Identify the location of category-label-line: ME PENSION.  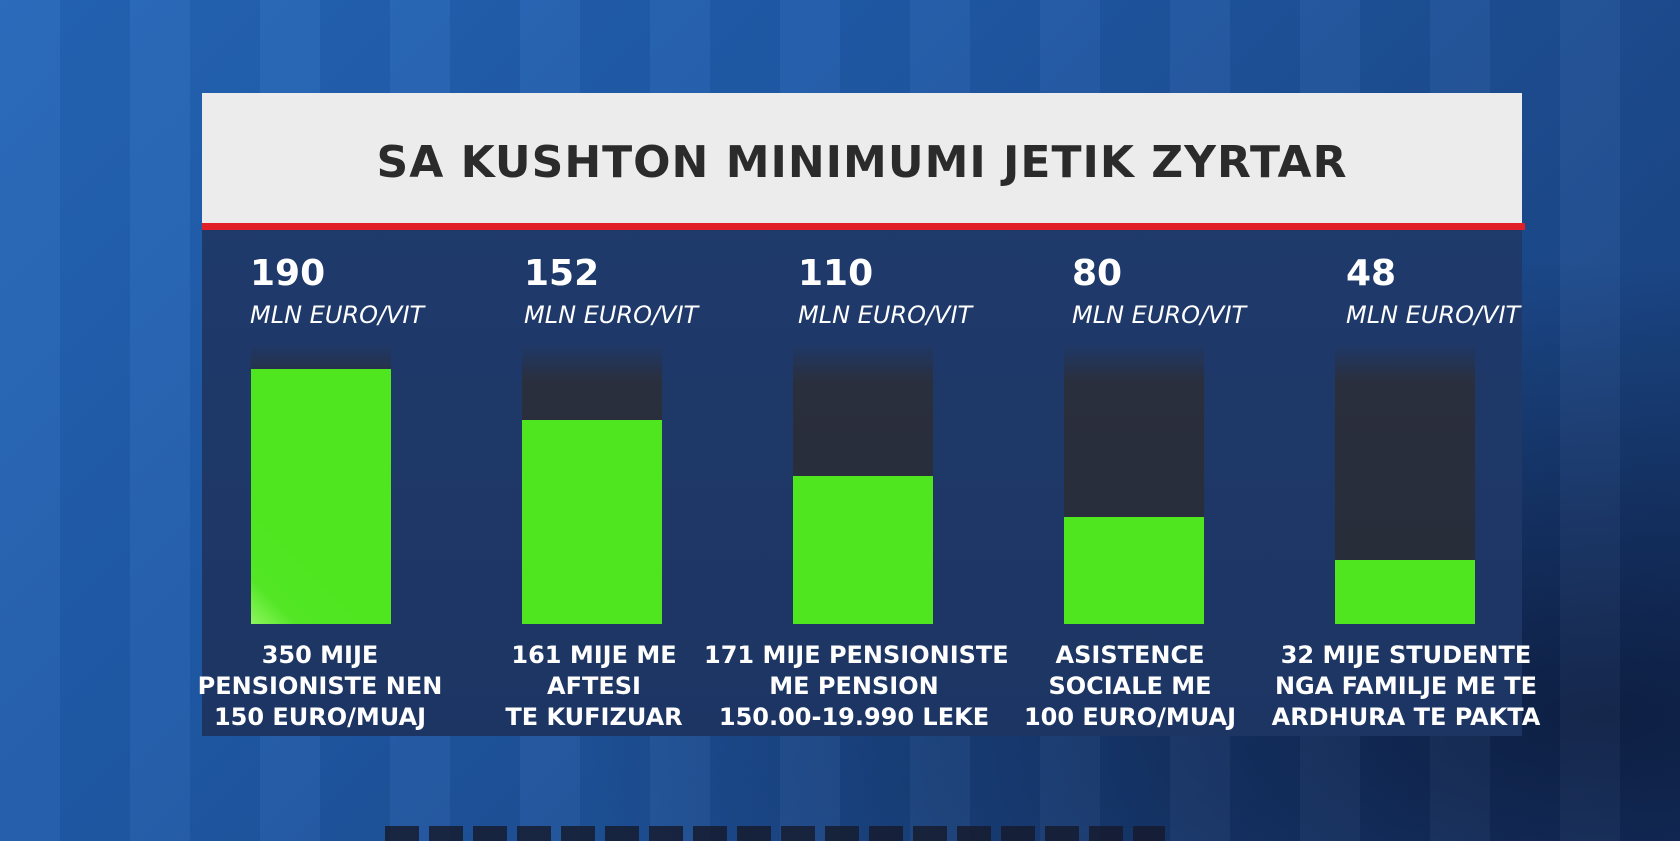
(854, 686).